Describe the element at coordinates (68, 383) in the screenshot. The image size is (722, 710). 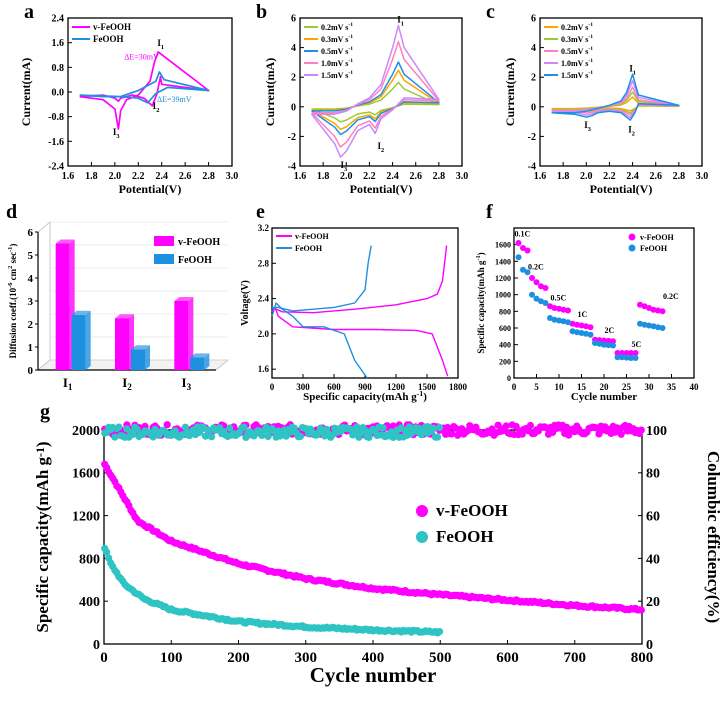
I see `panel-d-category-label: I1` at that location.